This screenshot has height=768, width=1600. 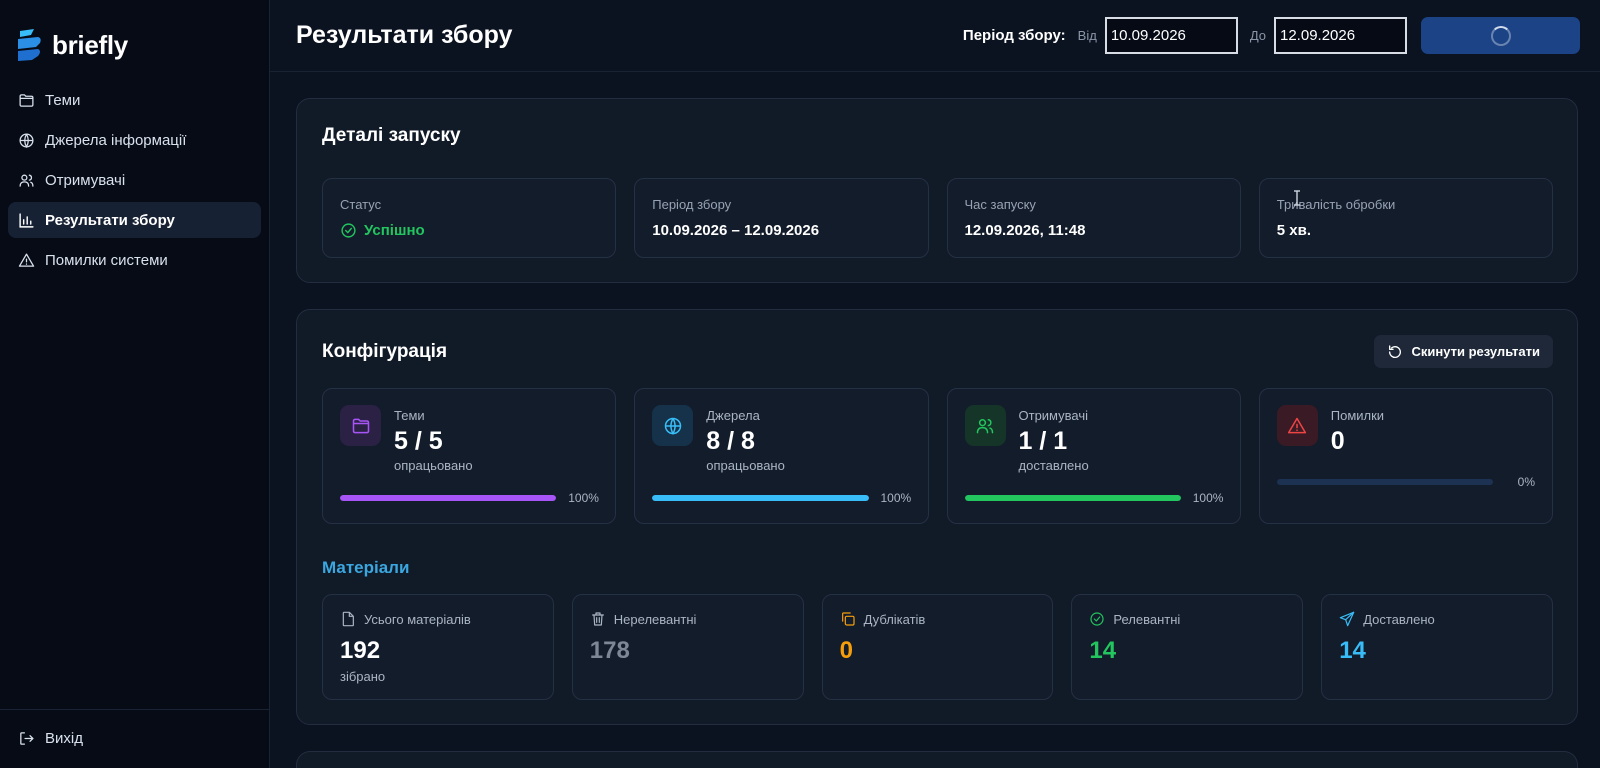 What do you see at coordinates (848, 619) in the screenshot?
I see `copy-icon` at bounding box center [848, 619].